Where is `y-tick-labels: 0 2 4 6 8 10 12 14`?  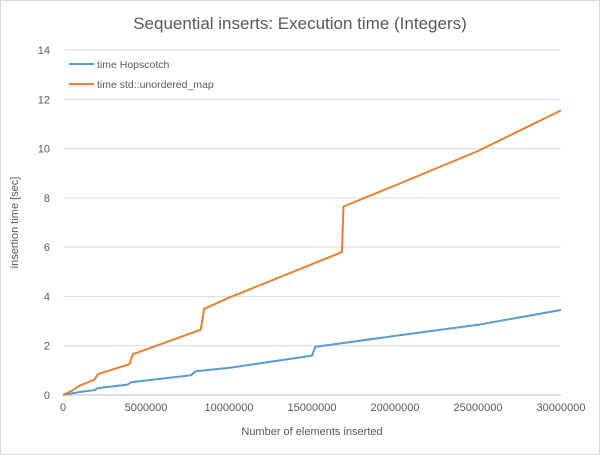 y-tick-labels: 0 2 4 6 8 10 12 14 is located at coordinates (44, 223).